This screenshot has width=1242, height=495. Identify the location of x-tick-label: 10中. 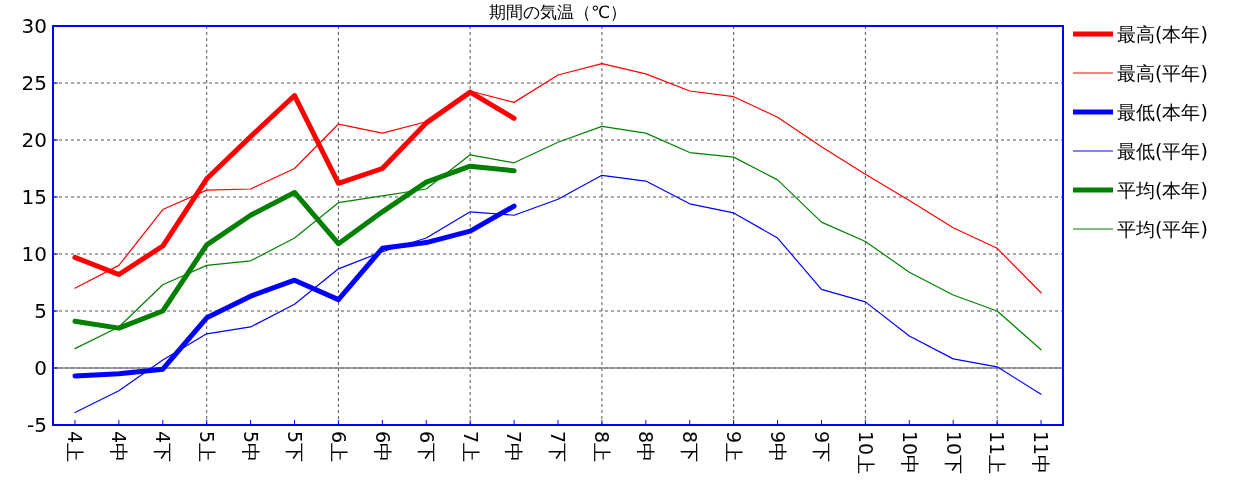
(909, 453).